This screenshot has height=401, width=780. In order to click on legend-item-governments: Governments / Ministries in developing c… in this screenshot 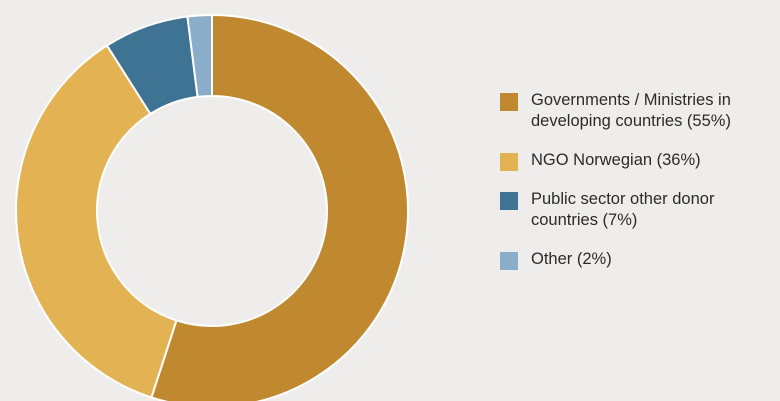, I will do `click(635, 111)`.